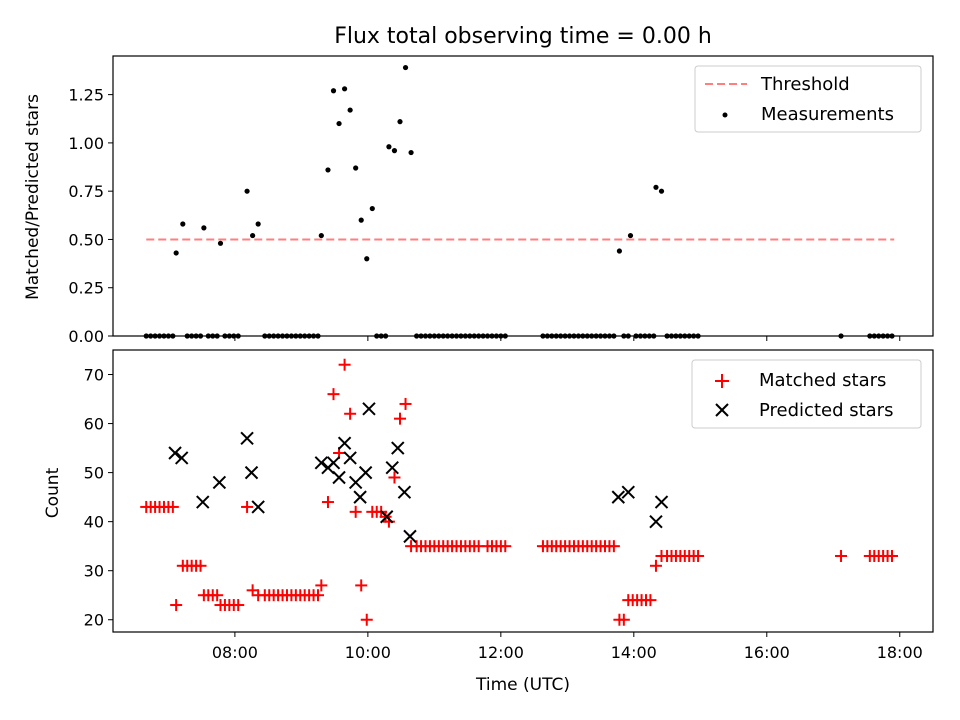  What do you see at coordinates (900, 652) in the screenshot?
I see `x-tick-label: 18:00` at bounding box center [900, 652].